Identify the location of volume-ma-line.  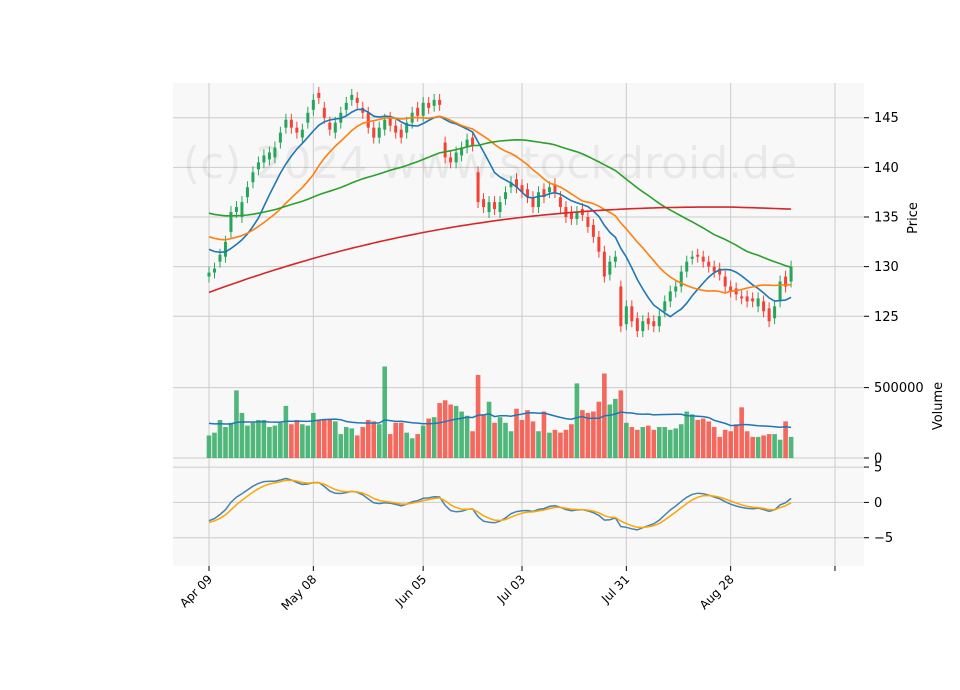
(500, 420).